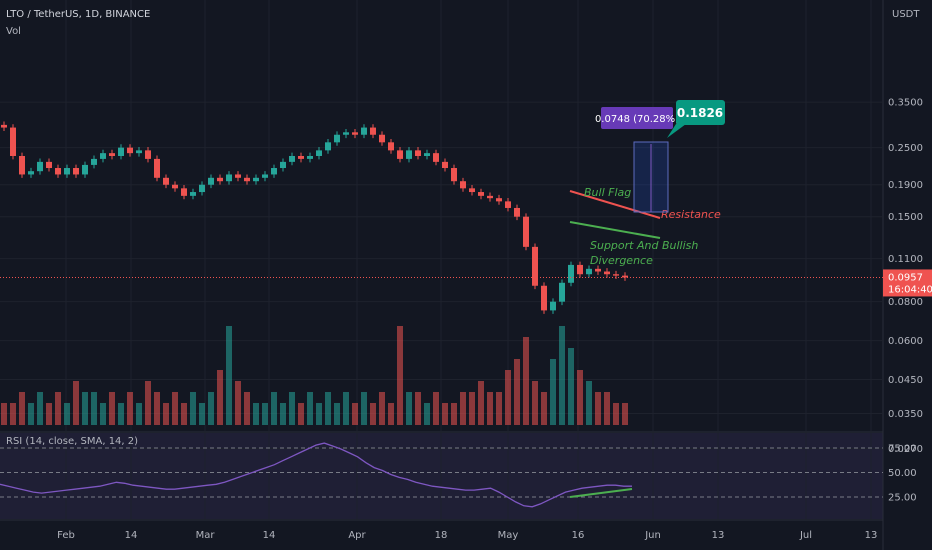 Image resolution: width=932 pixels, height=550 pixels. I want to click on time-tick-label: May, so click(508, 535).